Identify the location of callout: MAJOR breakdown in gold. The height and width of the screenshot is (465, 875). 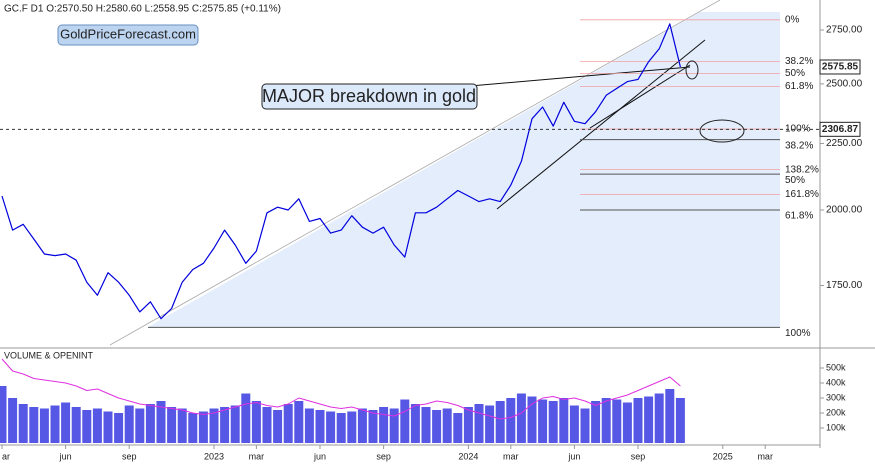
(369, 96).